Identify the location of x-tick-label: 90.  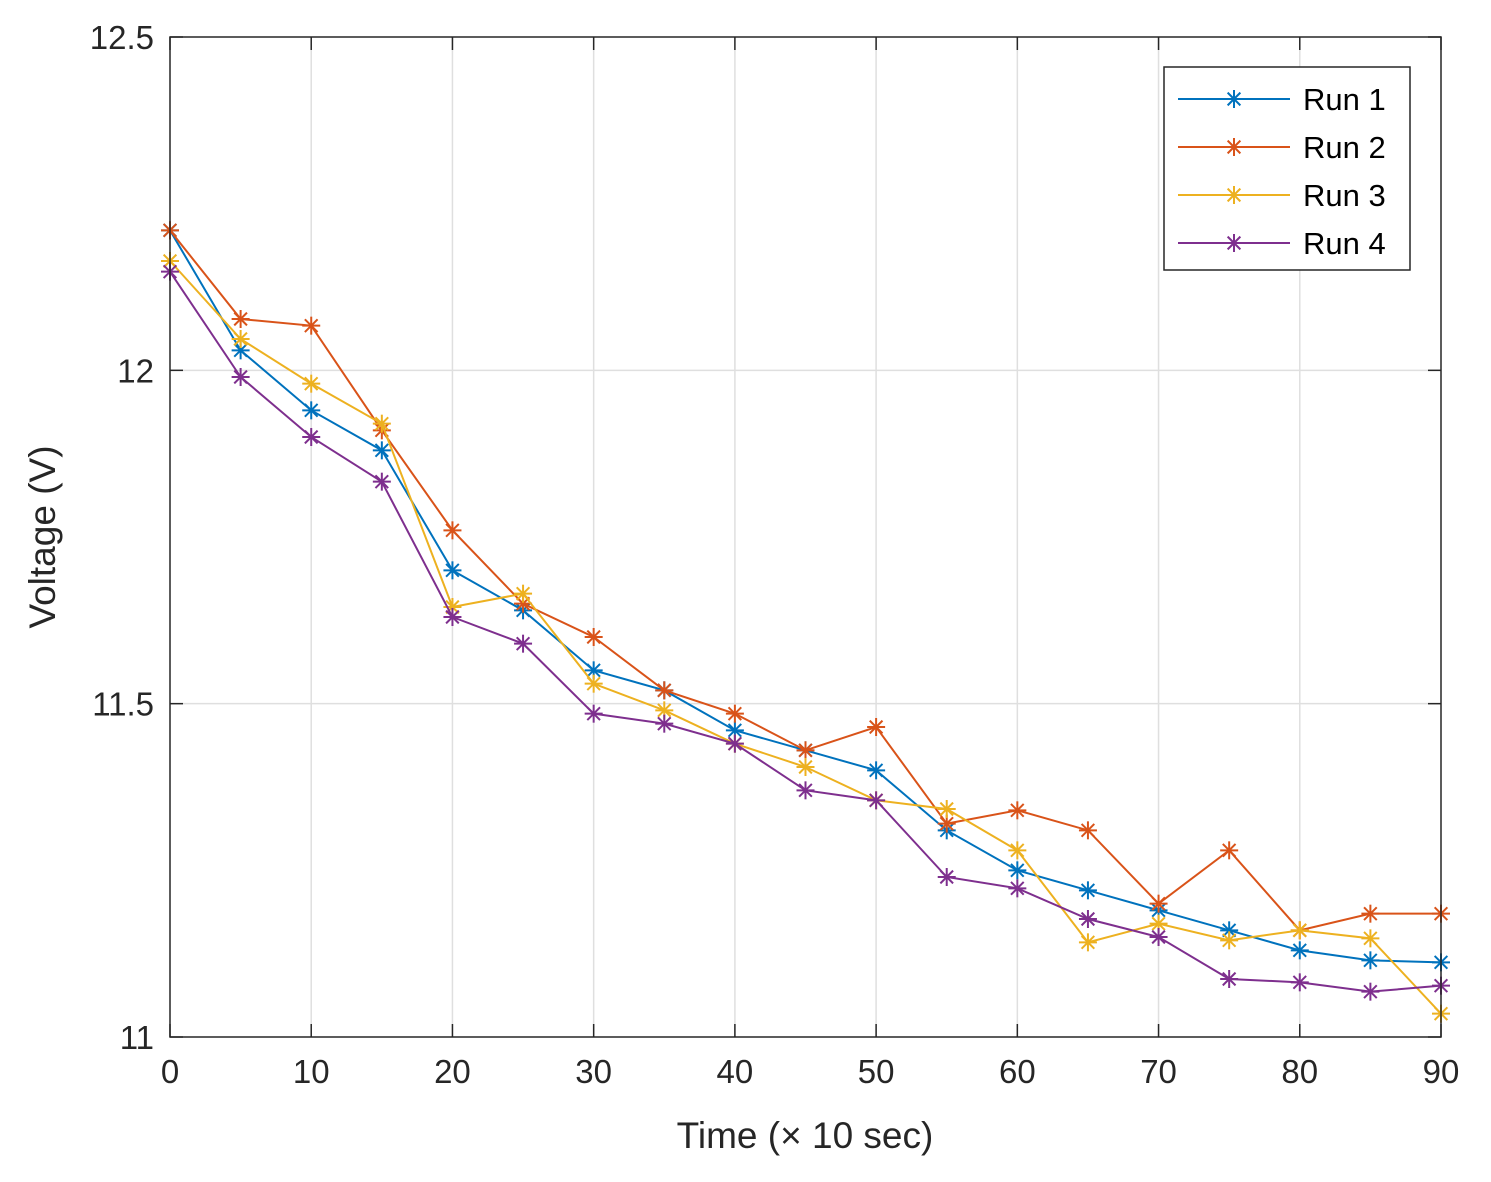
(1441, 1071).